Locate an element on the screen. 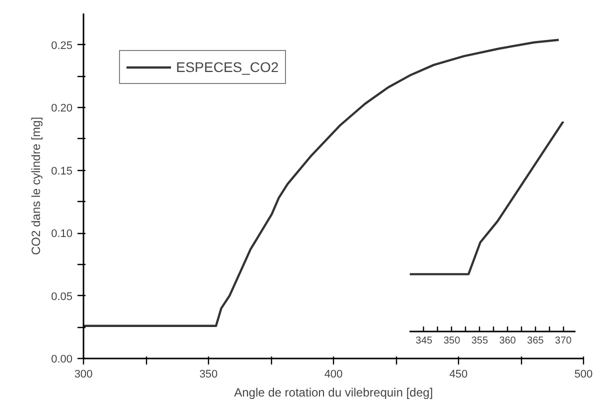  x-tick-label: 500 is located at coordinates (583, 374).